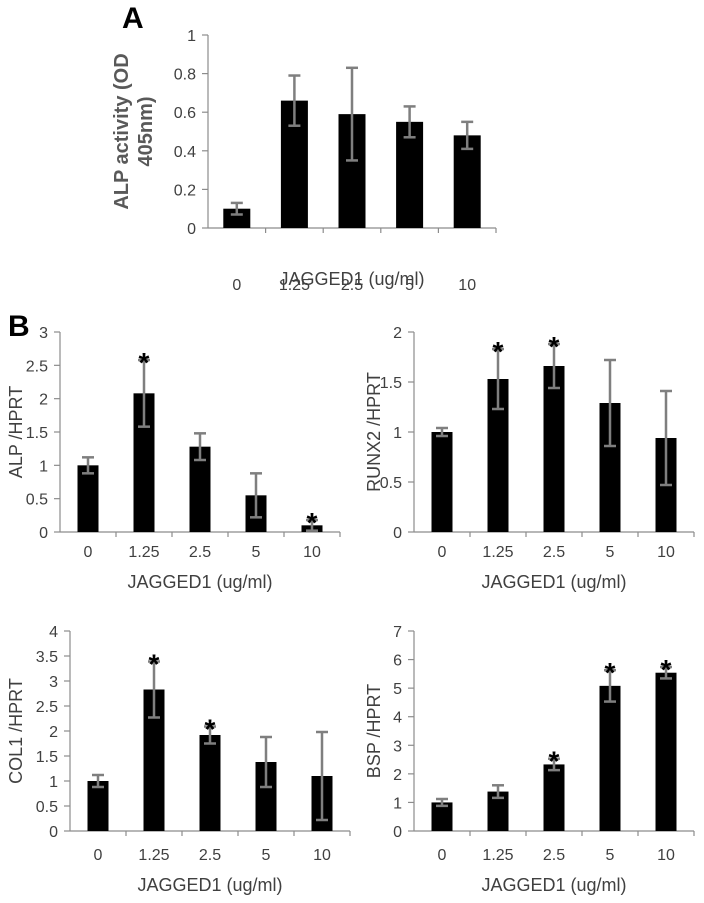 This screenshot has width=704, height=903. Describe the element at coordinates (37, 366) in the screenshot. I see `y-tick-label: 2.5` at that location.